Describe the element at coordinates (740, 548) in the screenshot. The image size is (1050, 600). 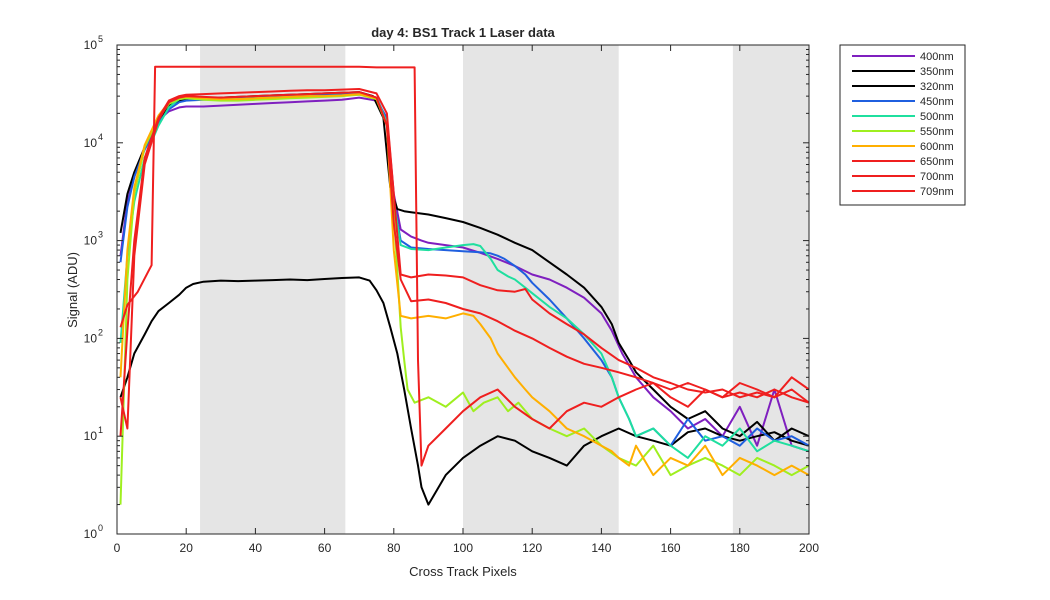
I see `x-tick-label: 180` at that location.